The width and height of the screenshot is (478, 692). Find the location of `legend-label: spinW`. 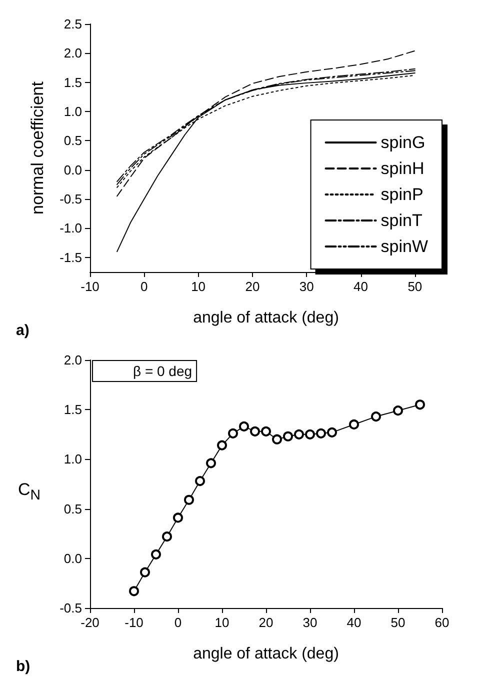

legend-label: spinW is located at coordinates (404, 246).